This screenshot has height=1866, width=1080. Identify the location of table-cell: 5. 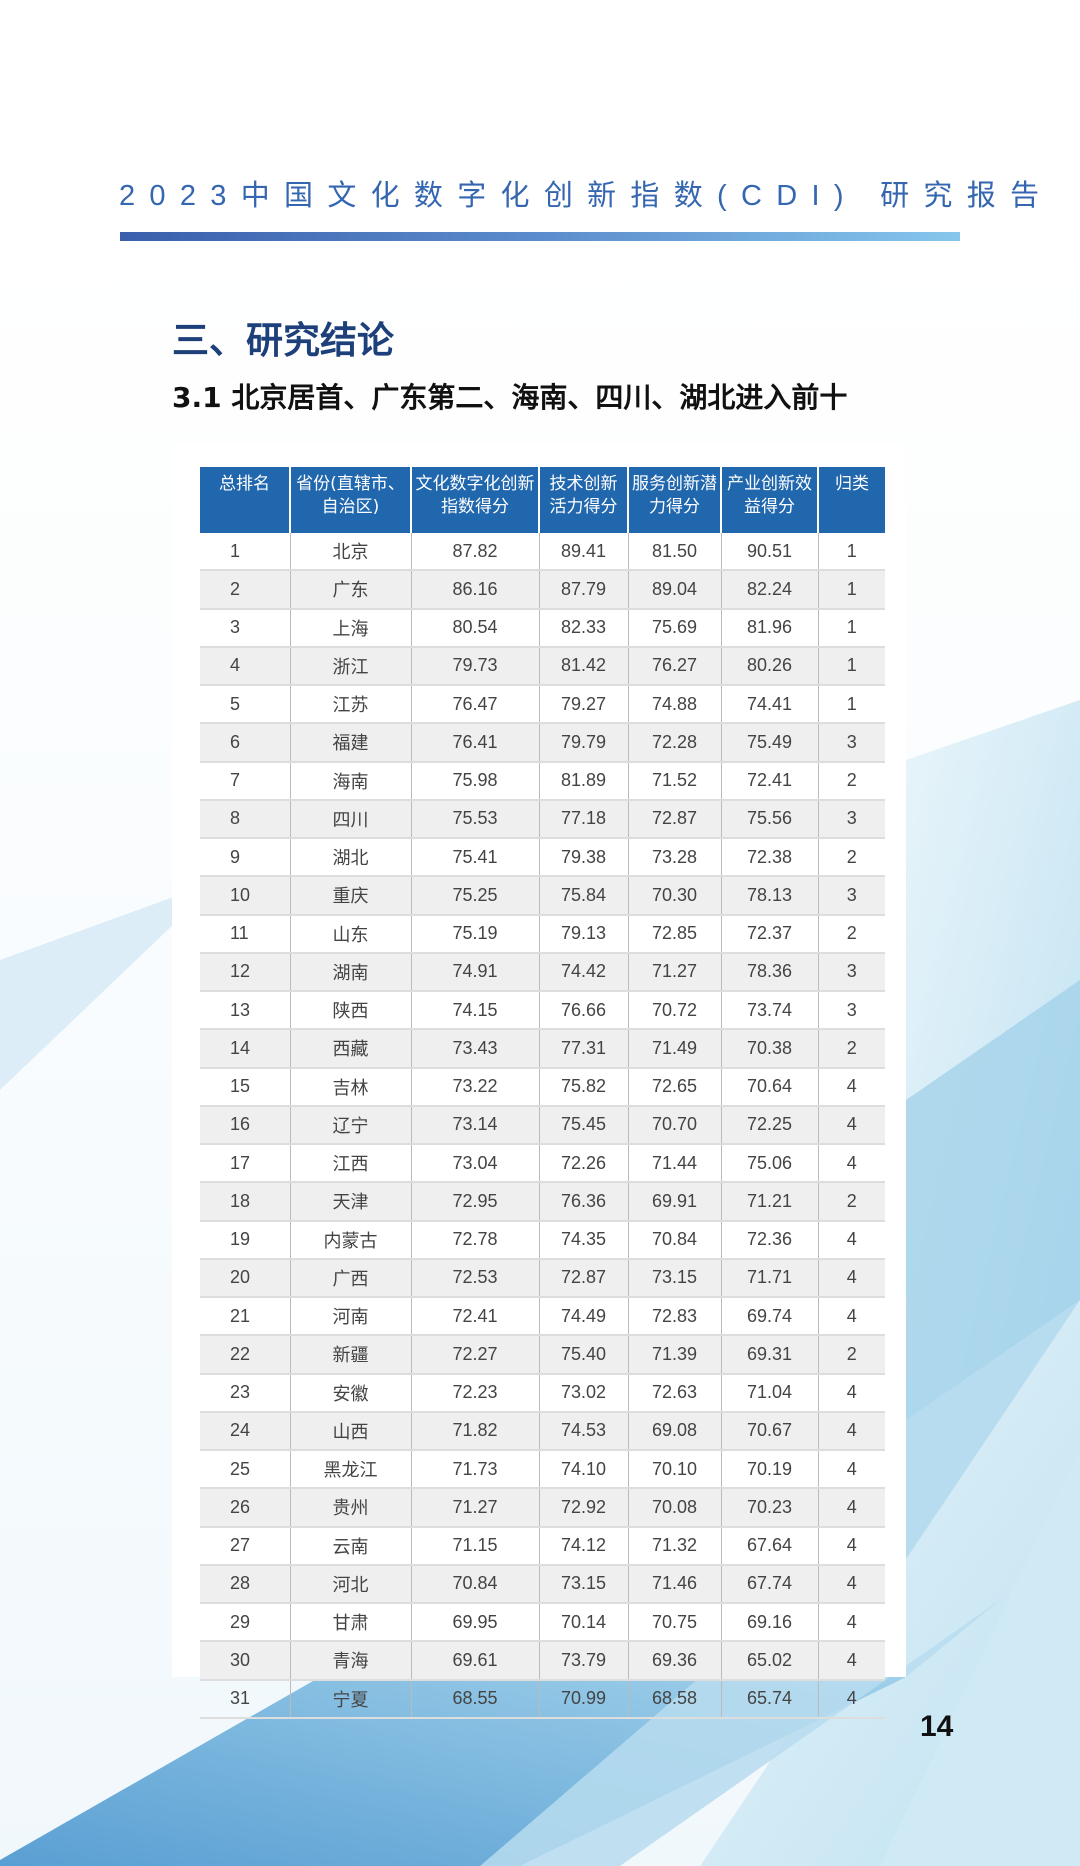
(245, 705).